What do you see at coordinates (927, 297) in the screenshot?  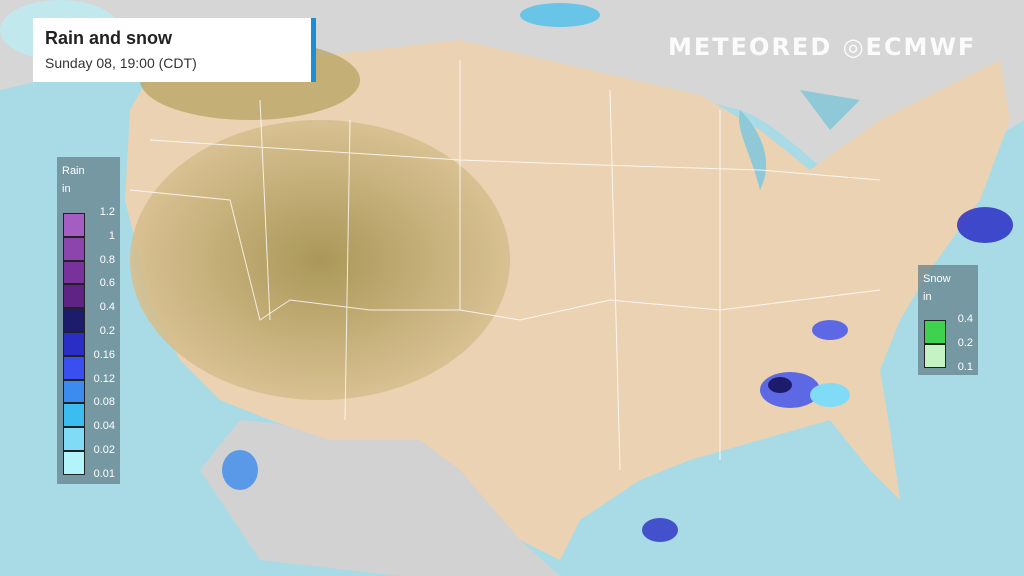 I see `snow-legend-unit: in` at bounding box center [927, 297].